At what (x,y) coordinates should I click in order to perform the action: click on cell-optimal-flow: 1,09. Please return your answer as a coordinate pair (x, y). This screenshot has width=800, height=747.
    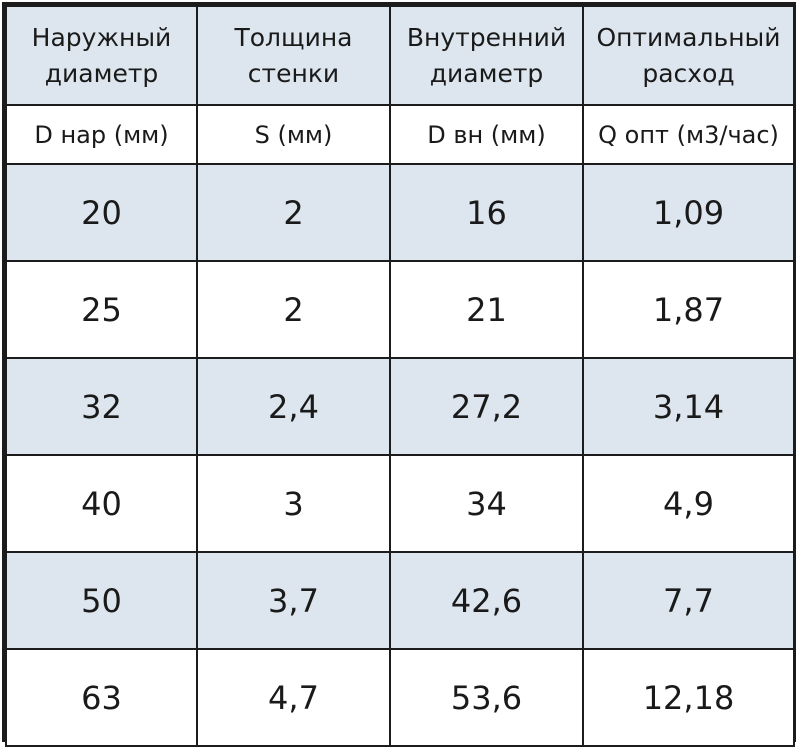
    Looking at the image, I should click on (688, 212).